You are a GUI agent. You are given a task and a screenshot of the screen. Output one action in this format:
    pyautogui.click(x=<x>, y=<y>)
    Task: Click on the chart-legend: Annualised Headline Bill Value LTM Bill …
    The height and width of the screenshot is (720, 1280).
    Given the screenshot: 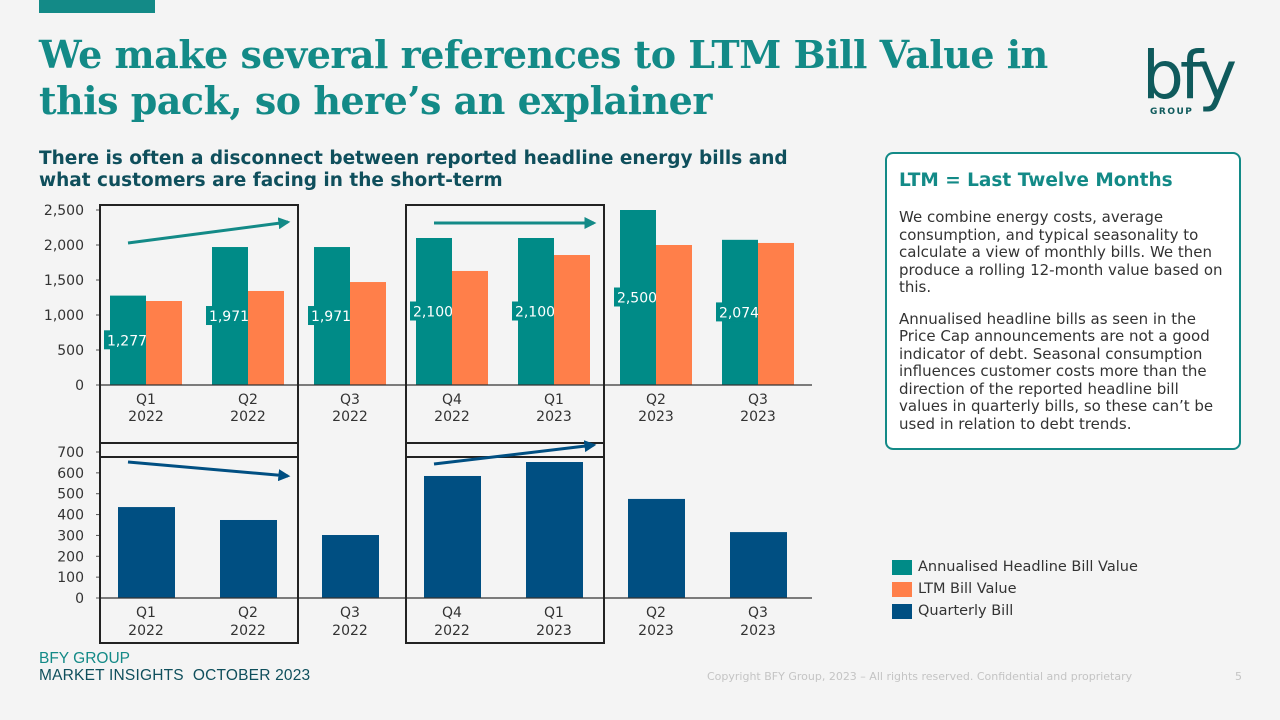 What is the action you would take?
    pyautogui.click(x=1015, y=589)
    